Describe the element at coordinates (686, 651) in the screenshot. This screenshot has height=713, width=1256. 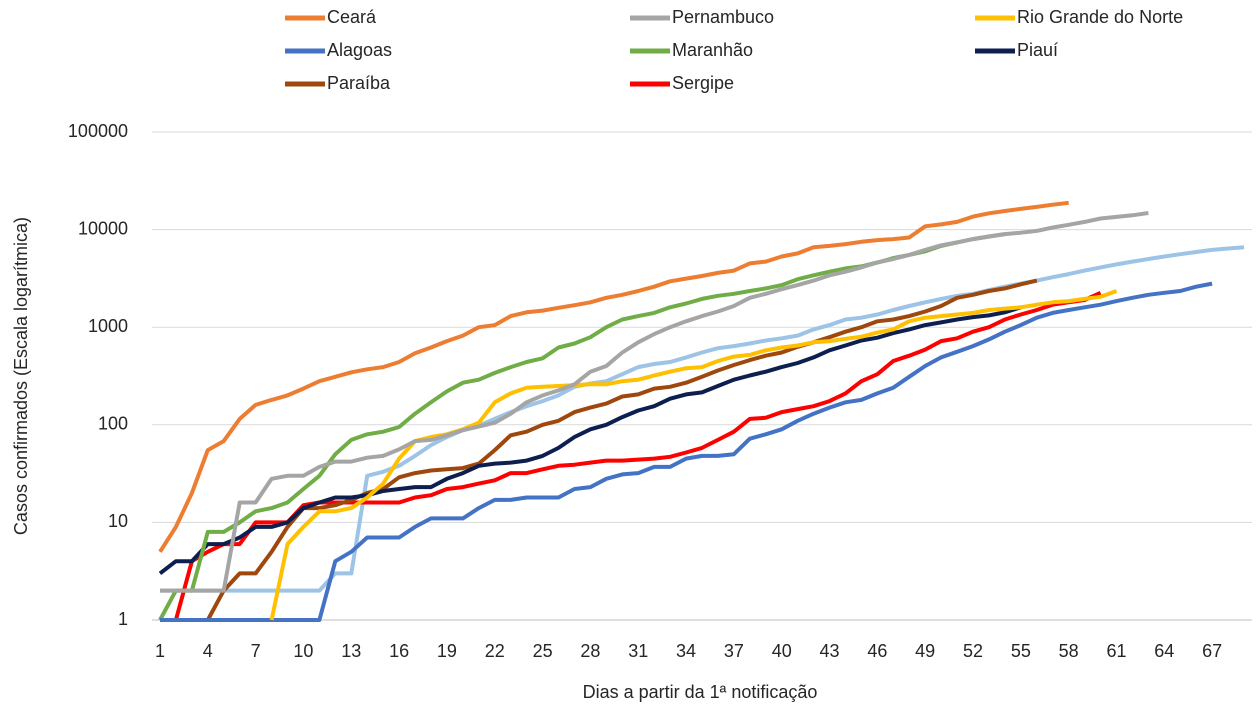
I see `x-tick-label: 34` at that location.